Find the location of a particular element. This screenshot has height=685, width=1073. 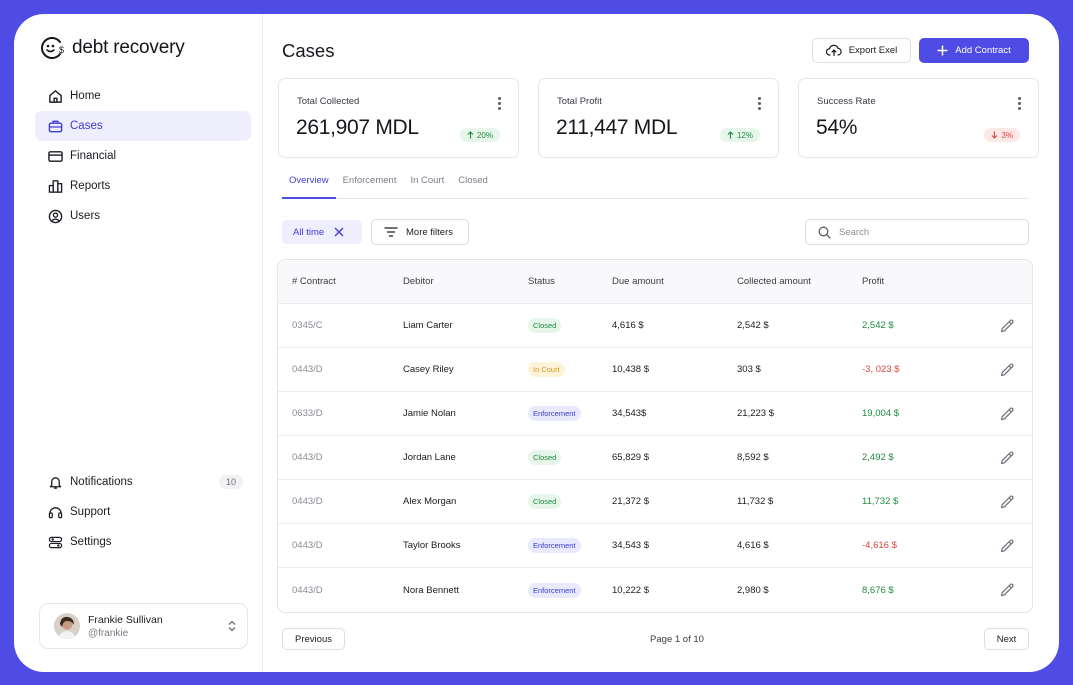

search-input: Search is located at coordinates (917, 232).